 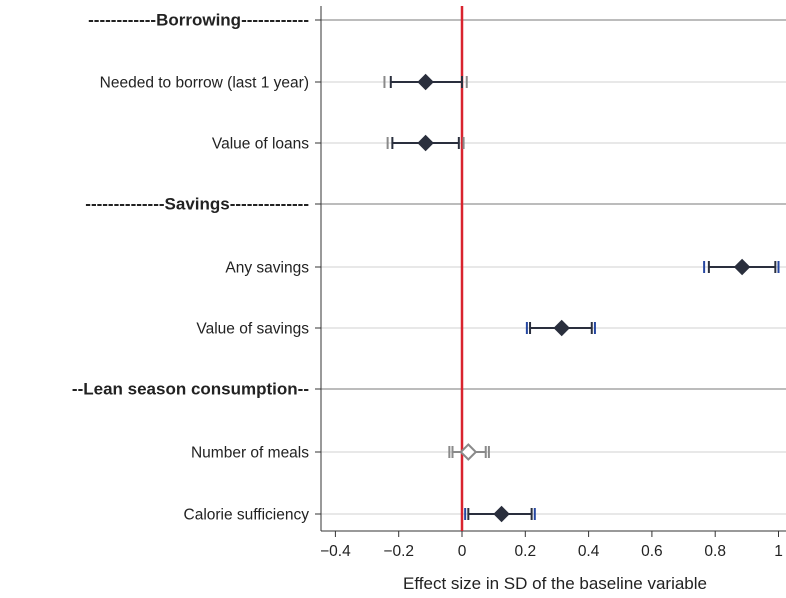 What do you see at coordinates (247, 515) in the screenshot?
I see `row-label: Calorie sufficiency` at bounding box center [247, 515].